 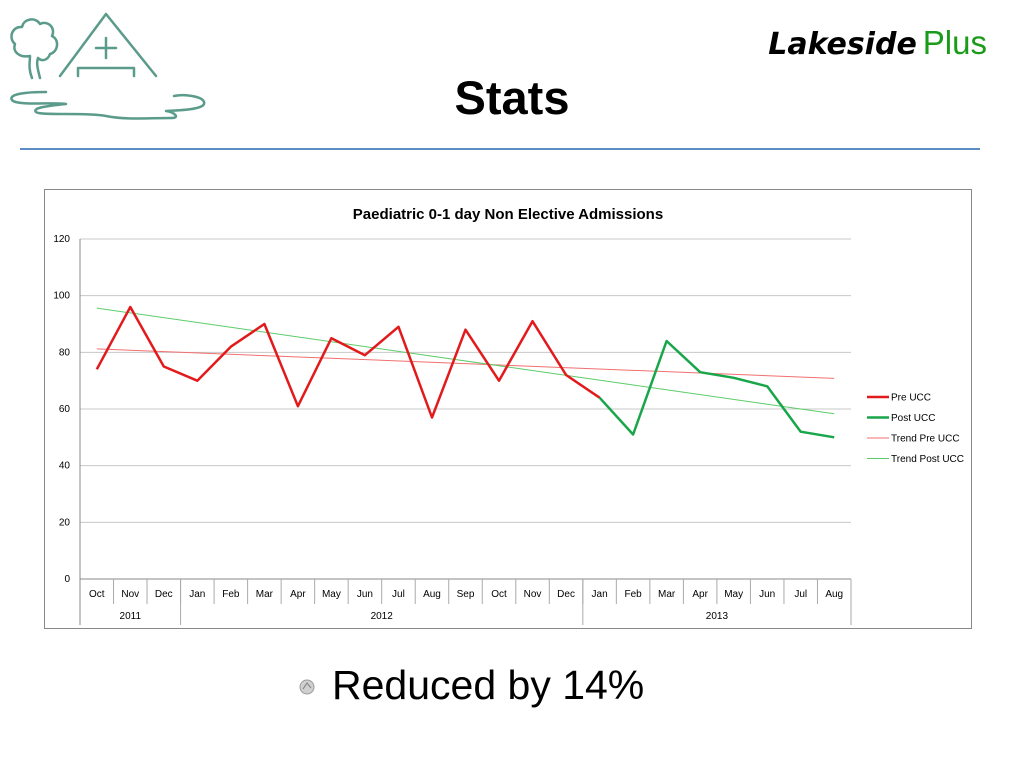 I want to click on series-trend-pre-ucc-line, so click(x=465, y=363).